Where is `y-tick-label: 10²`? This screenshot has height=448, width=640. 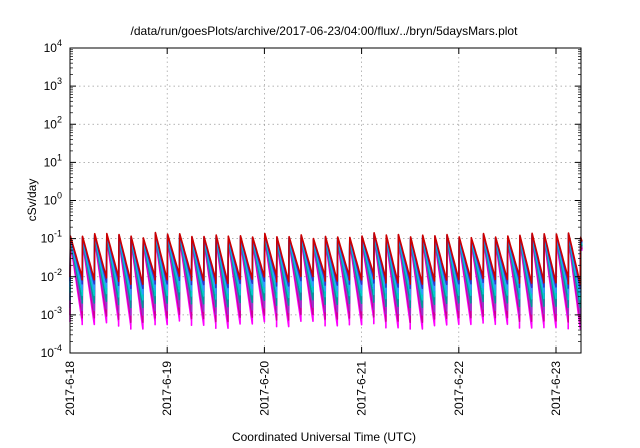 y-tick-label: 10² is located at coordinates (53, 122).